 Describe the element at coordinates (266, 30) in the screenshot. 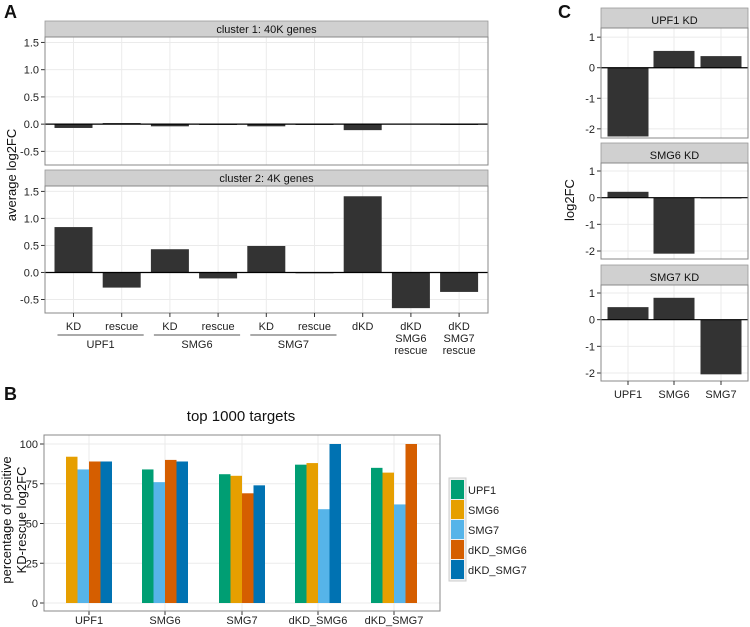

I see `facet-title: cluster 1: 40K genes` at that location.